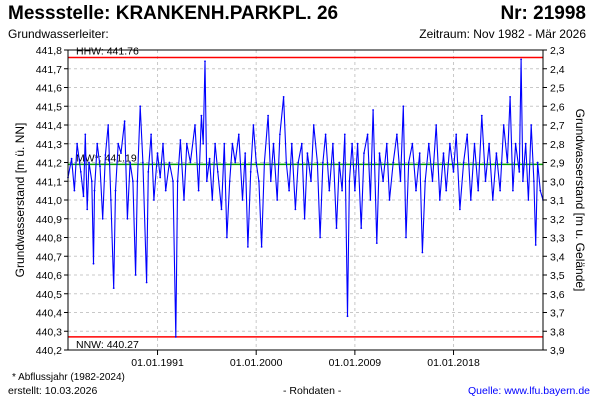  What do you see at coordinates (49, 332) in the screenshot?
I see `y-tick-label: 440,3` at bounding box center [49, 332].